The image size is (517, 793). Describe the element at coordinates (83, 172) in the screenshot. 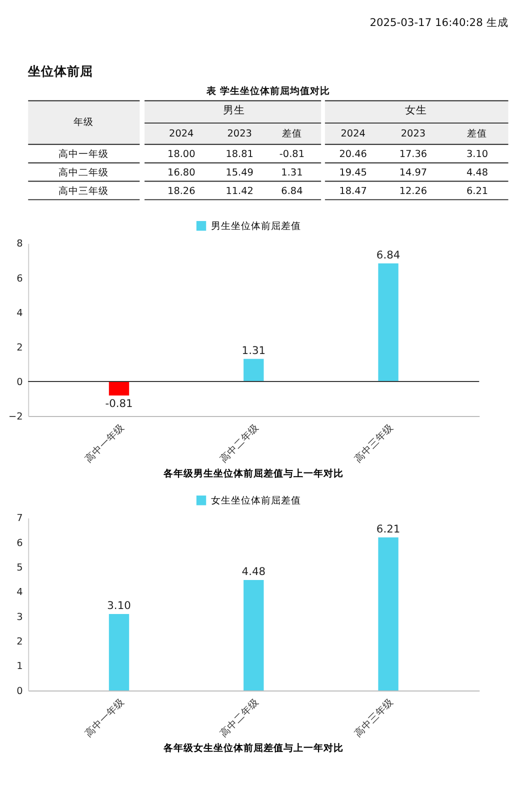

I see `category-label: 高中二年级` at that location.